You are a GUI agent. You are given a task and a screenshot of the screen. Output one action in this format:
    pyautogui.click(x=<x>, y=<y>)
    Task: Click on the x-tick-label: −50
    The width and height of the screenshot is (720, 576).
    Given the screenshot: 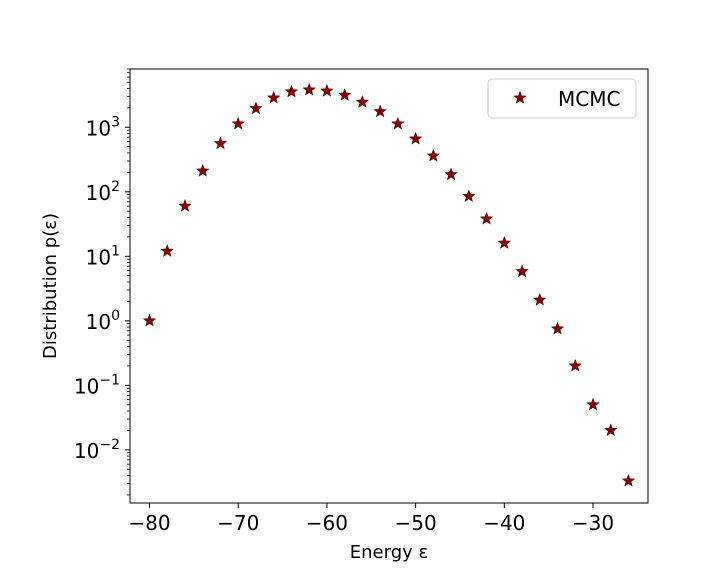 What is the action you would take?
    pyautogui.click(x=416, y=523)
    